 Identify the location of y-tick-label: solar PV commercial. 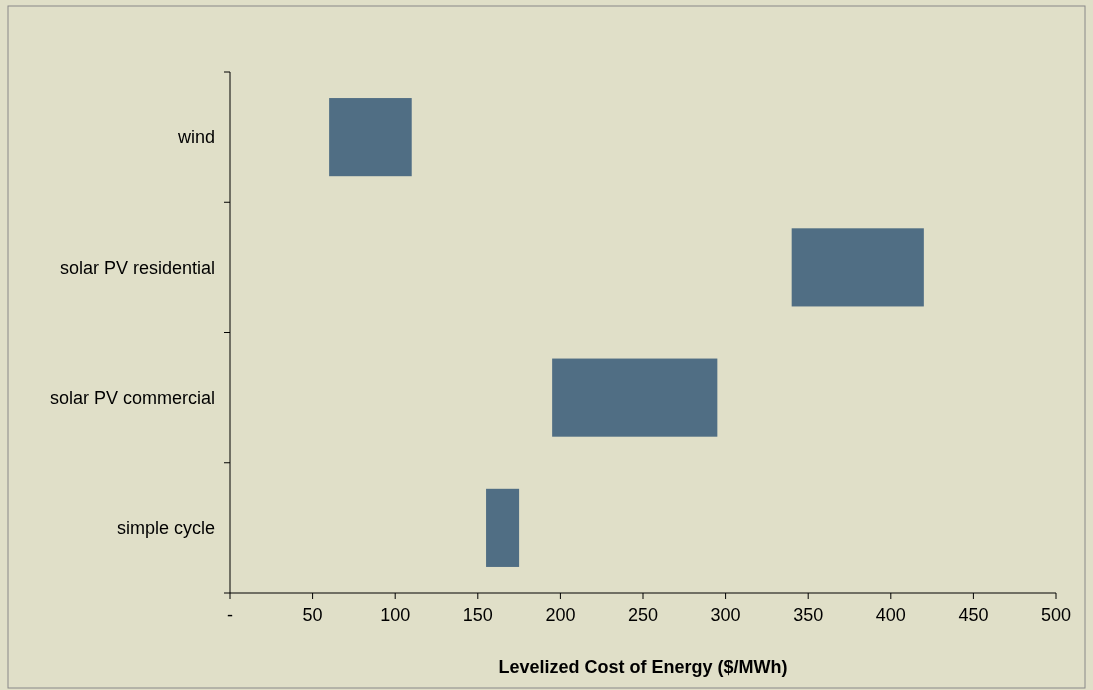
(132, 397).